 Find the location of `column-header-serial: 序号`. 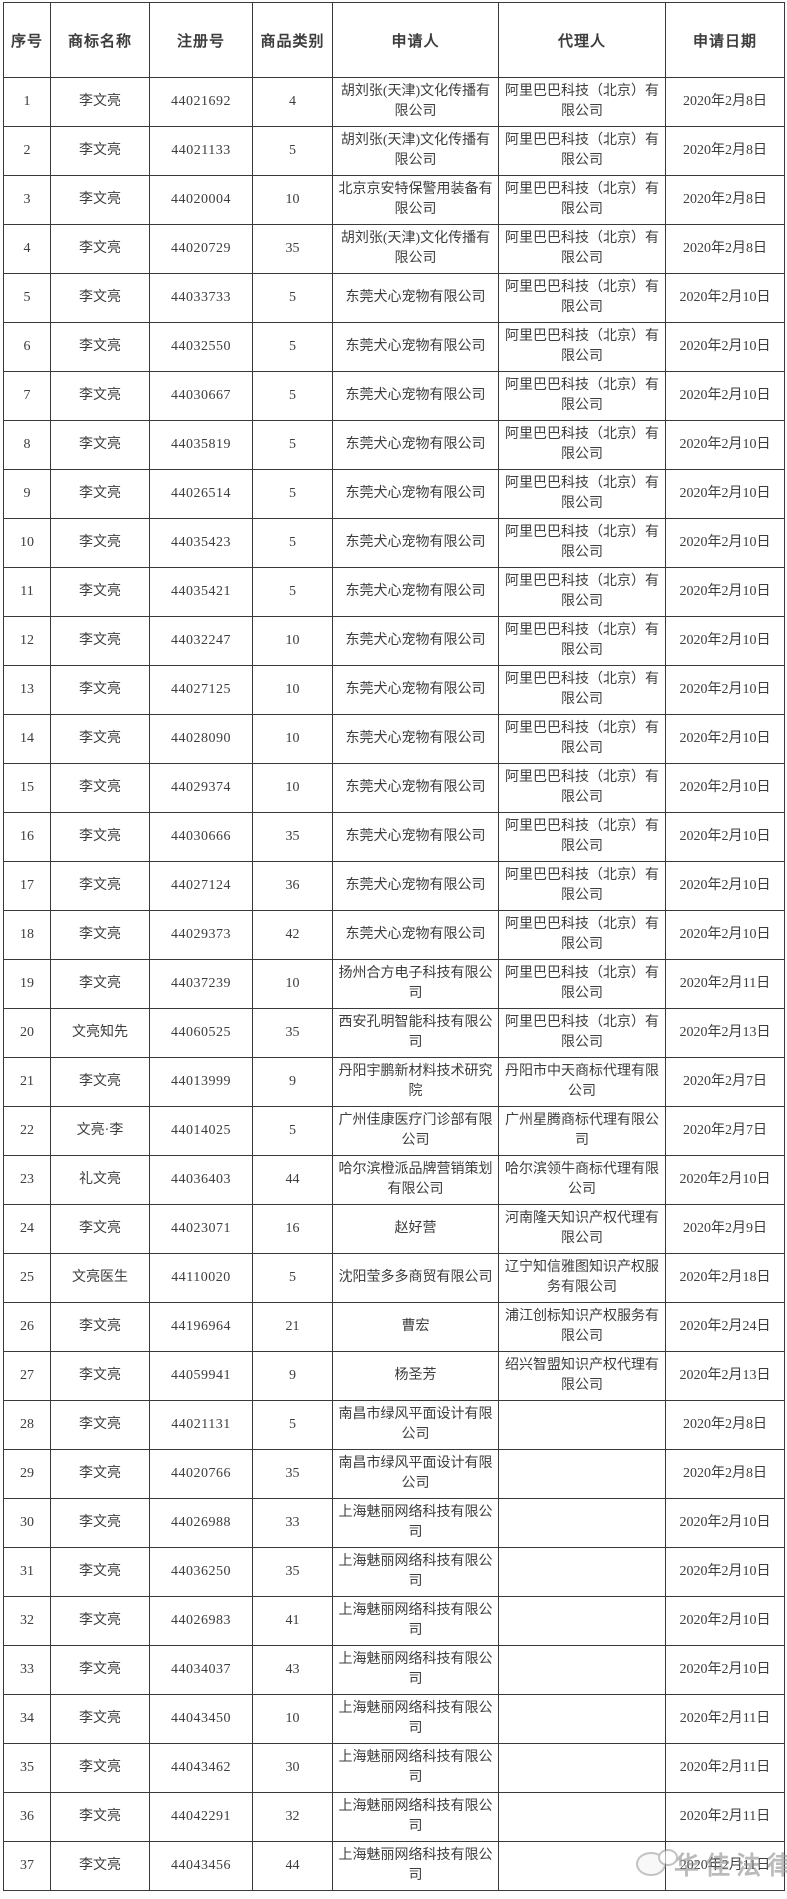

column-header-serial: 序号 is located at coordinates (27, 40).